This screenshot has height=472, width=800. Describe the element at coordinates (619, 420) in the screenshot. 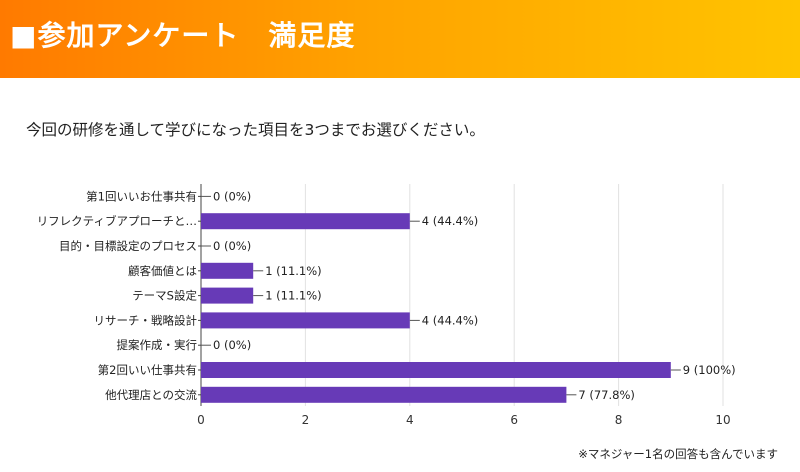

I see `x-tick-label: 8` at that location.